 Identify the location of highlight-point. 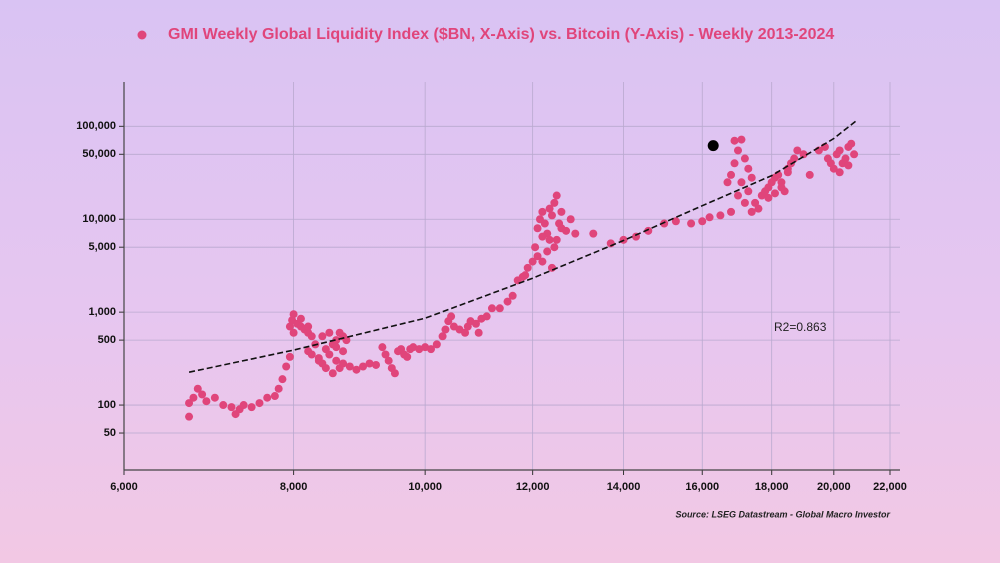
(713, 146).